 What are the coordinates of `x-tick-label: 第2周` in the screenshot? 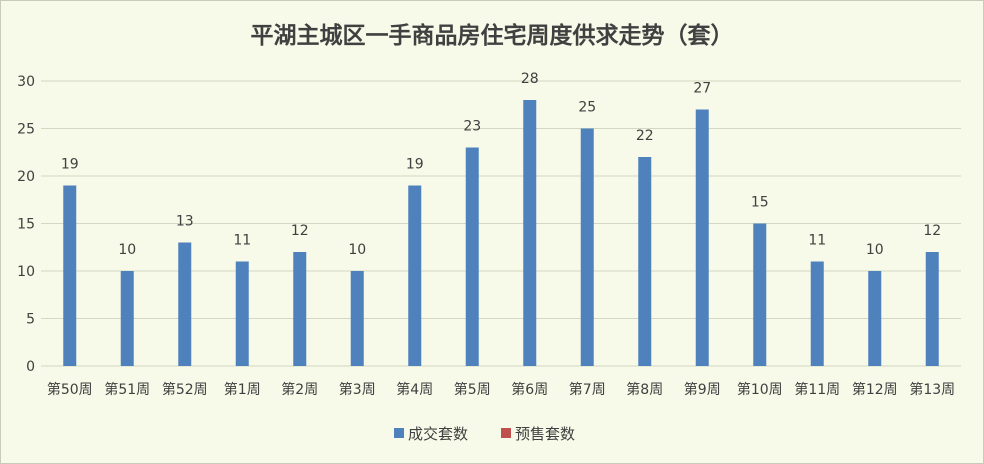 It's located at (299, 389).